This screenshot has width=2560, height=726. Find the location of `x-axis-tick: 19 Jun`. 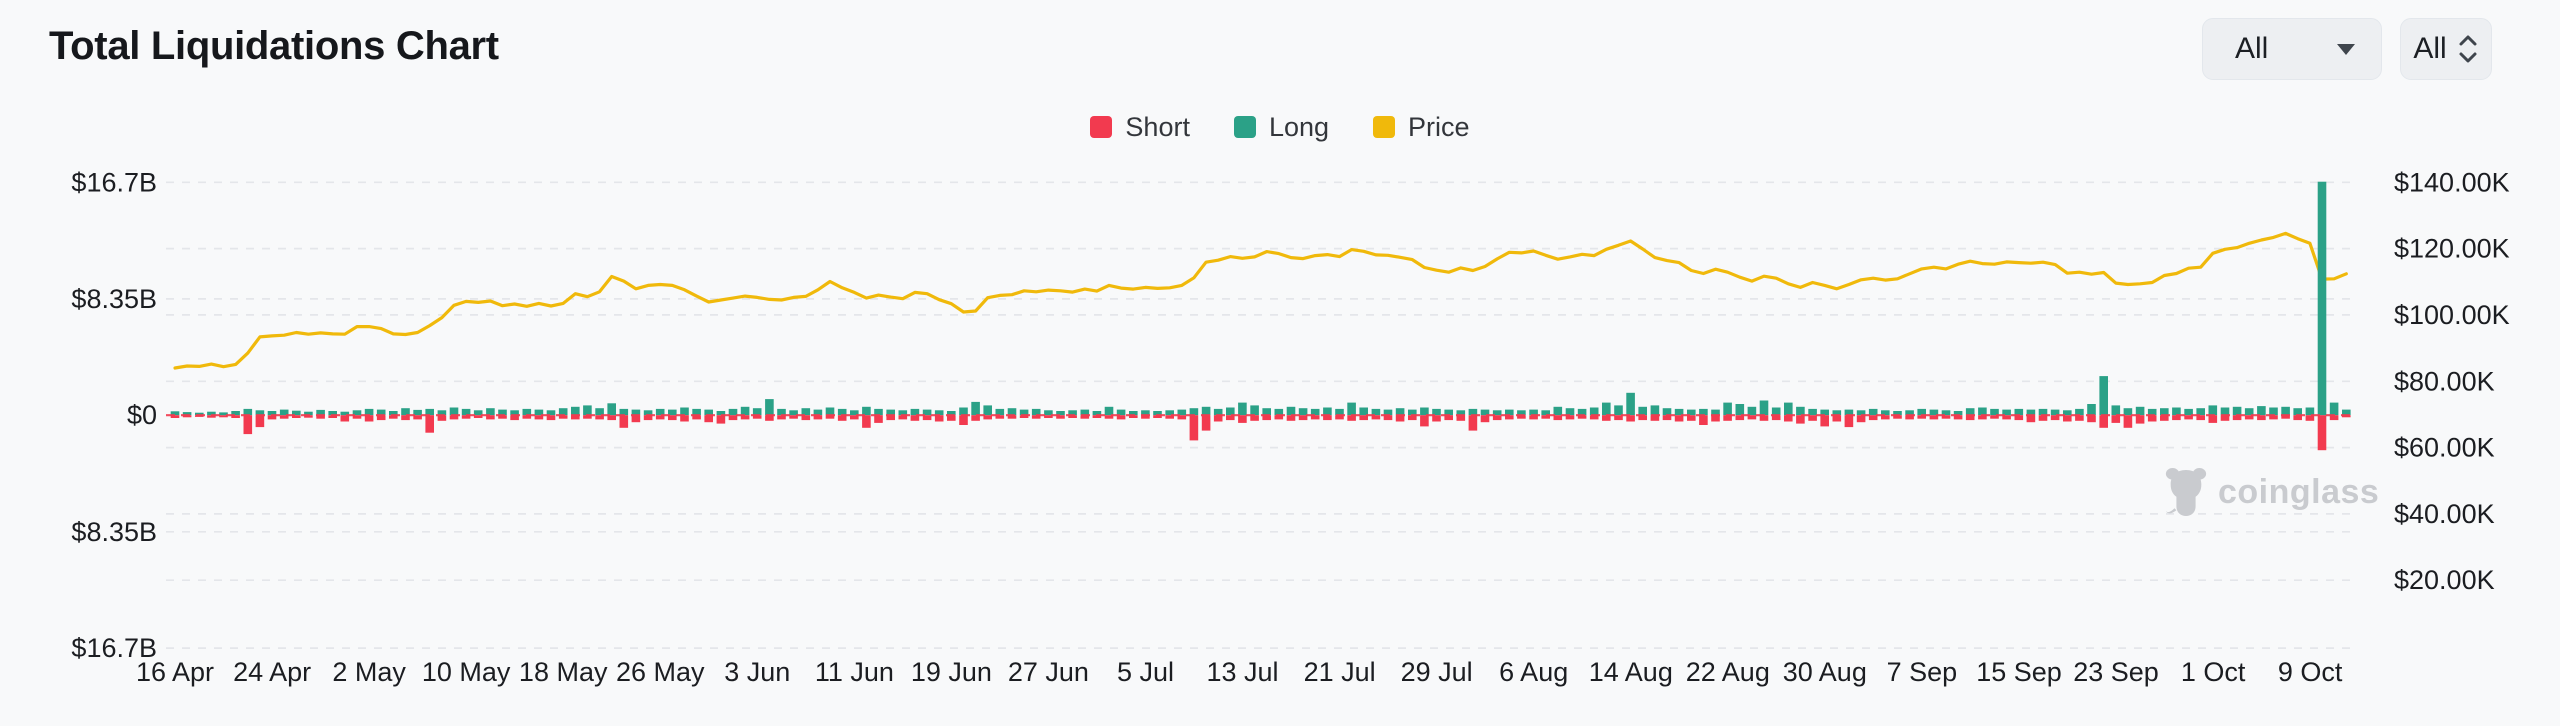

x-axis-tick: 19 Jun is located at coordinates (951, 672).